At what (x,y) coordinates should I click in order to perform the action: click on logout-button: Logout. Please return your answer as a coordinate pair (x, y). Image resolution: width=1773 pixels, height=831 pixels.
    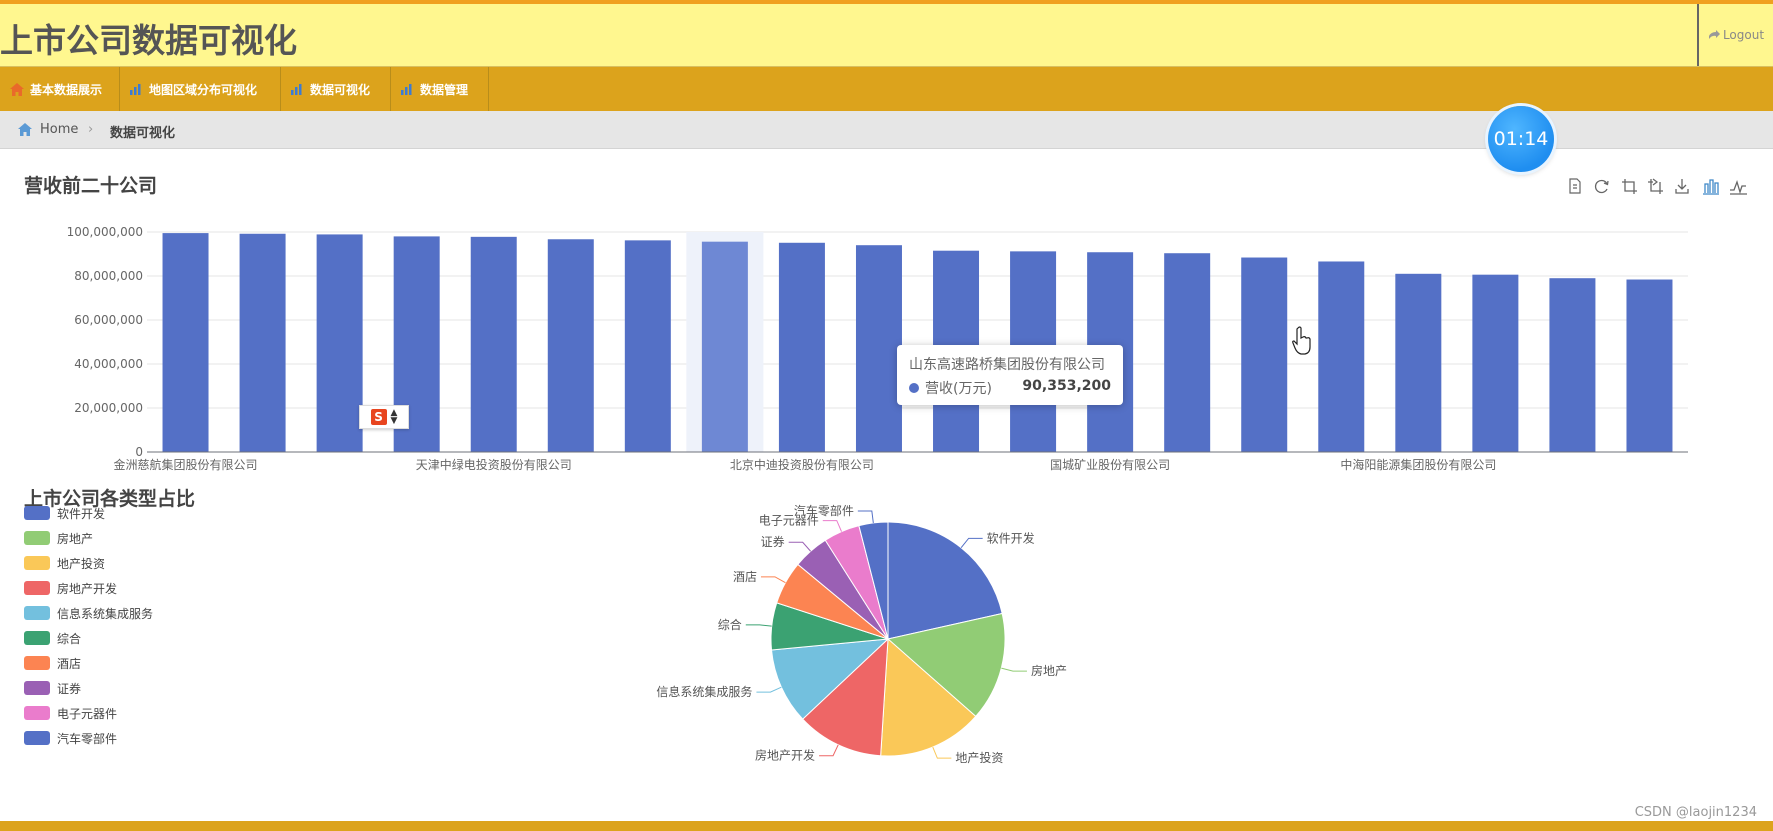
    Looking at the image, I should click on (1735, 35).